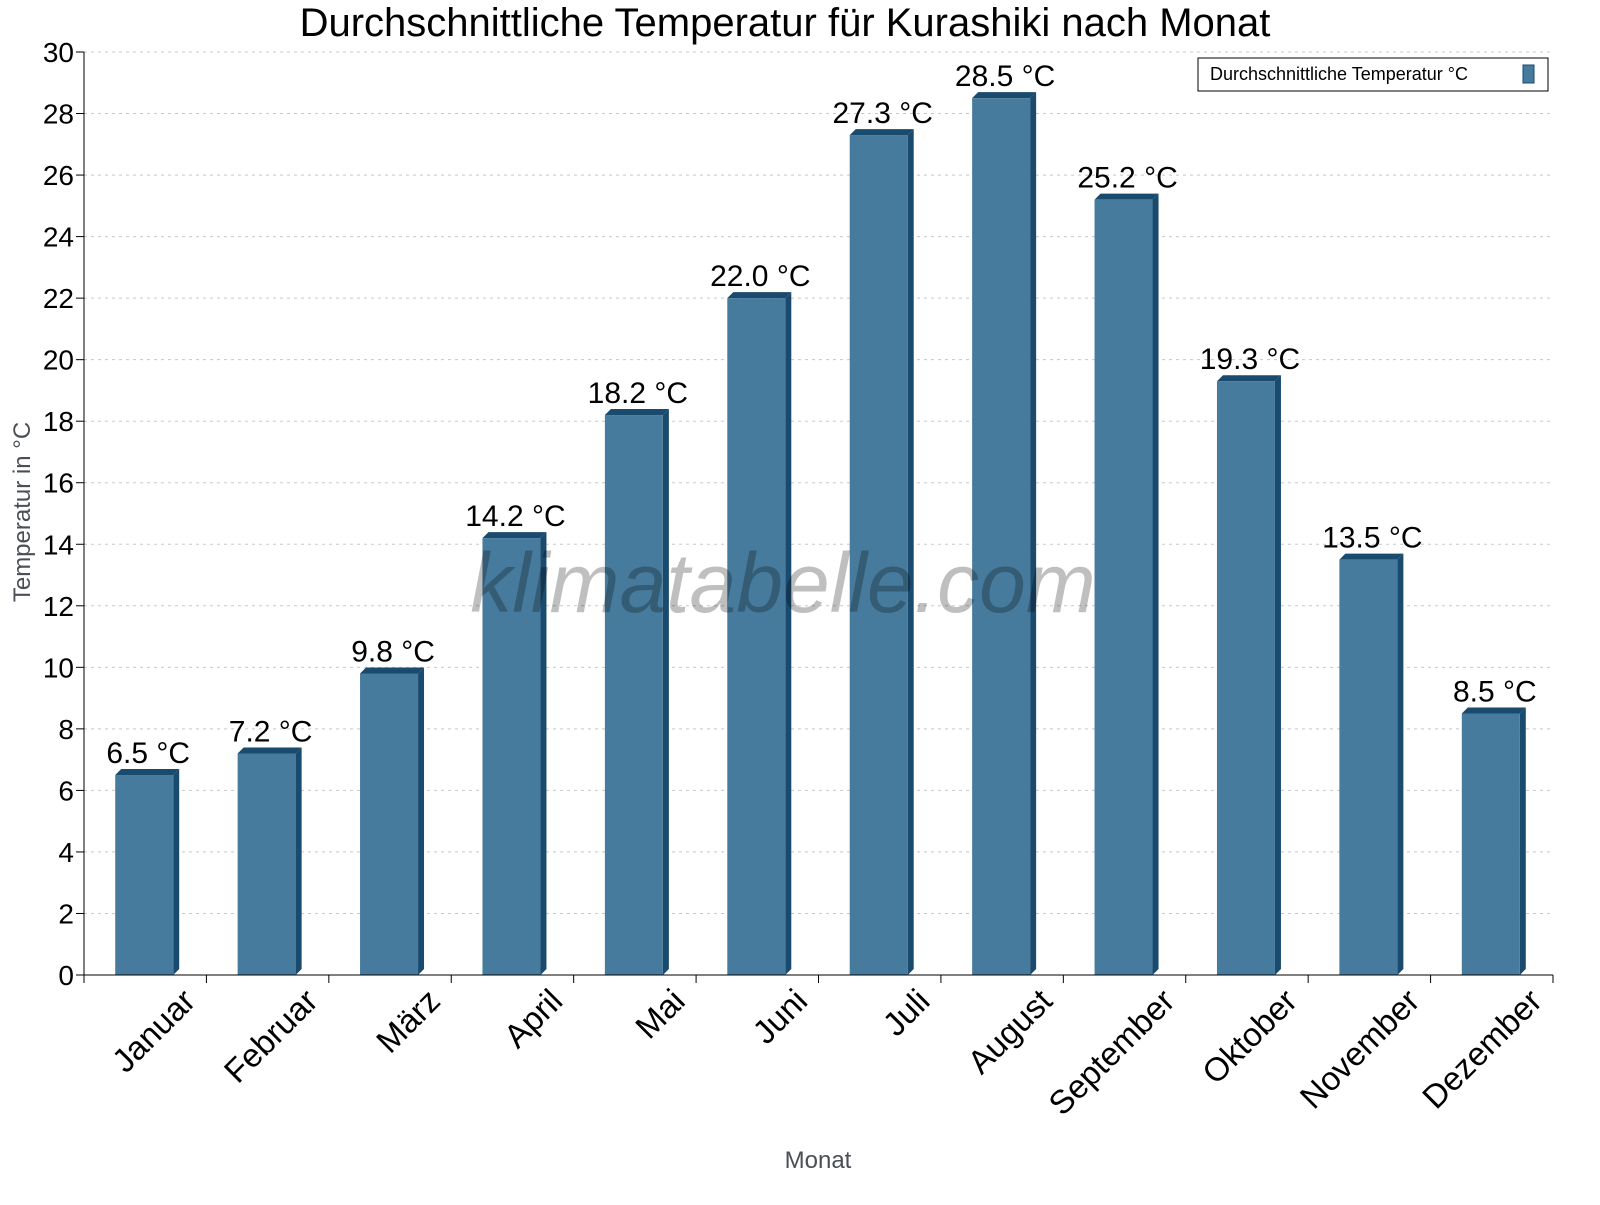 This screenshot has height=1205, width=1600. What do you see at coordinates (883, 113) in the screenshot?
I see `data-label: 27.3 °C` at bounding box center [883, 113].